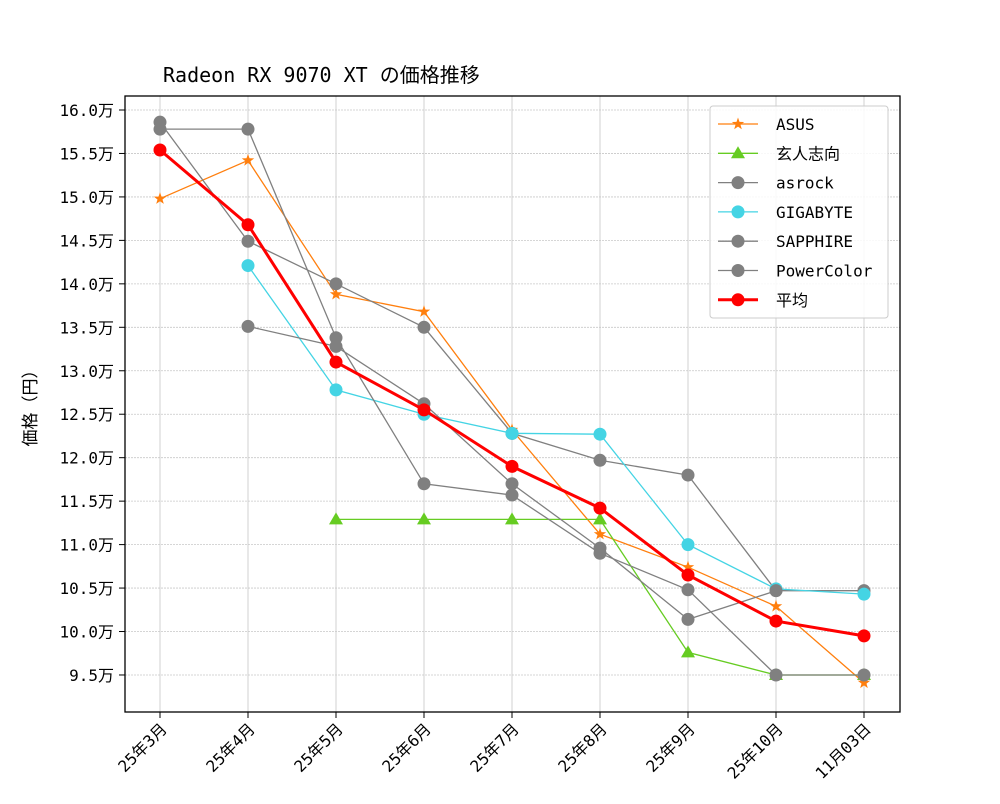 This screenshot has height=804, width=1000. What do you see at coordinates (763, 300) in the screenshot?
I see `legend-entry: 平均` at bounding box center [763, 300].